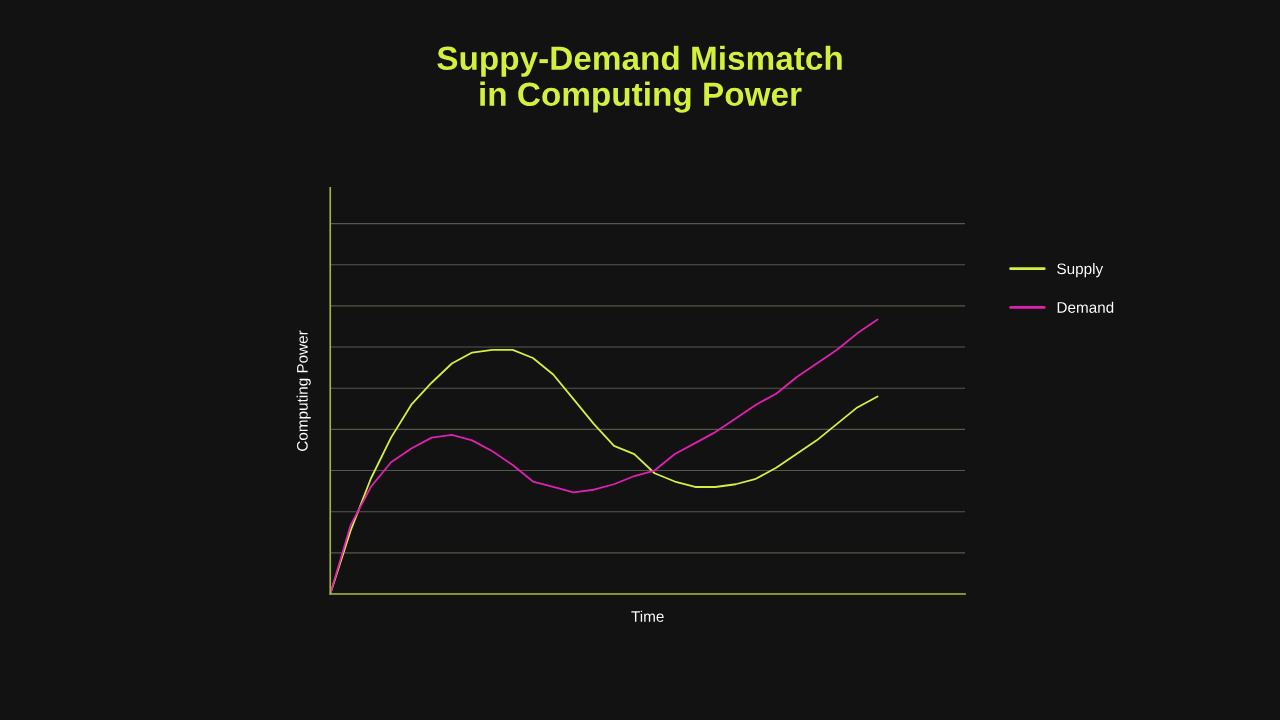 Image resolution: width=1280 pixels, height=720 pixels. What do you see at coordinates (639, 79) in the screenshot?
I see `chart-title: Suppy-Demand Mismatch in Computing Power` at bounding box center [639, 79].